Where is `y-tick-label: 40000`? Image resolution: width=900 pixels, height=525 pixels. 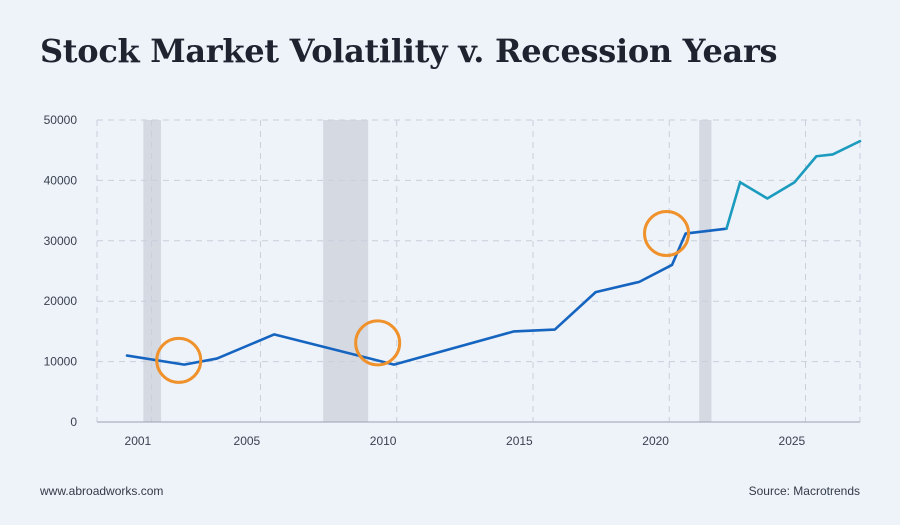 y-tick-label: 40000 is located at coordinates (61, 180).